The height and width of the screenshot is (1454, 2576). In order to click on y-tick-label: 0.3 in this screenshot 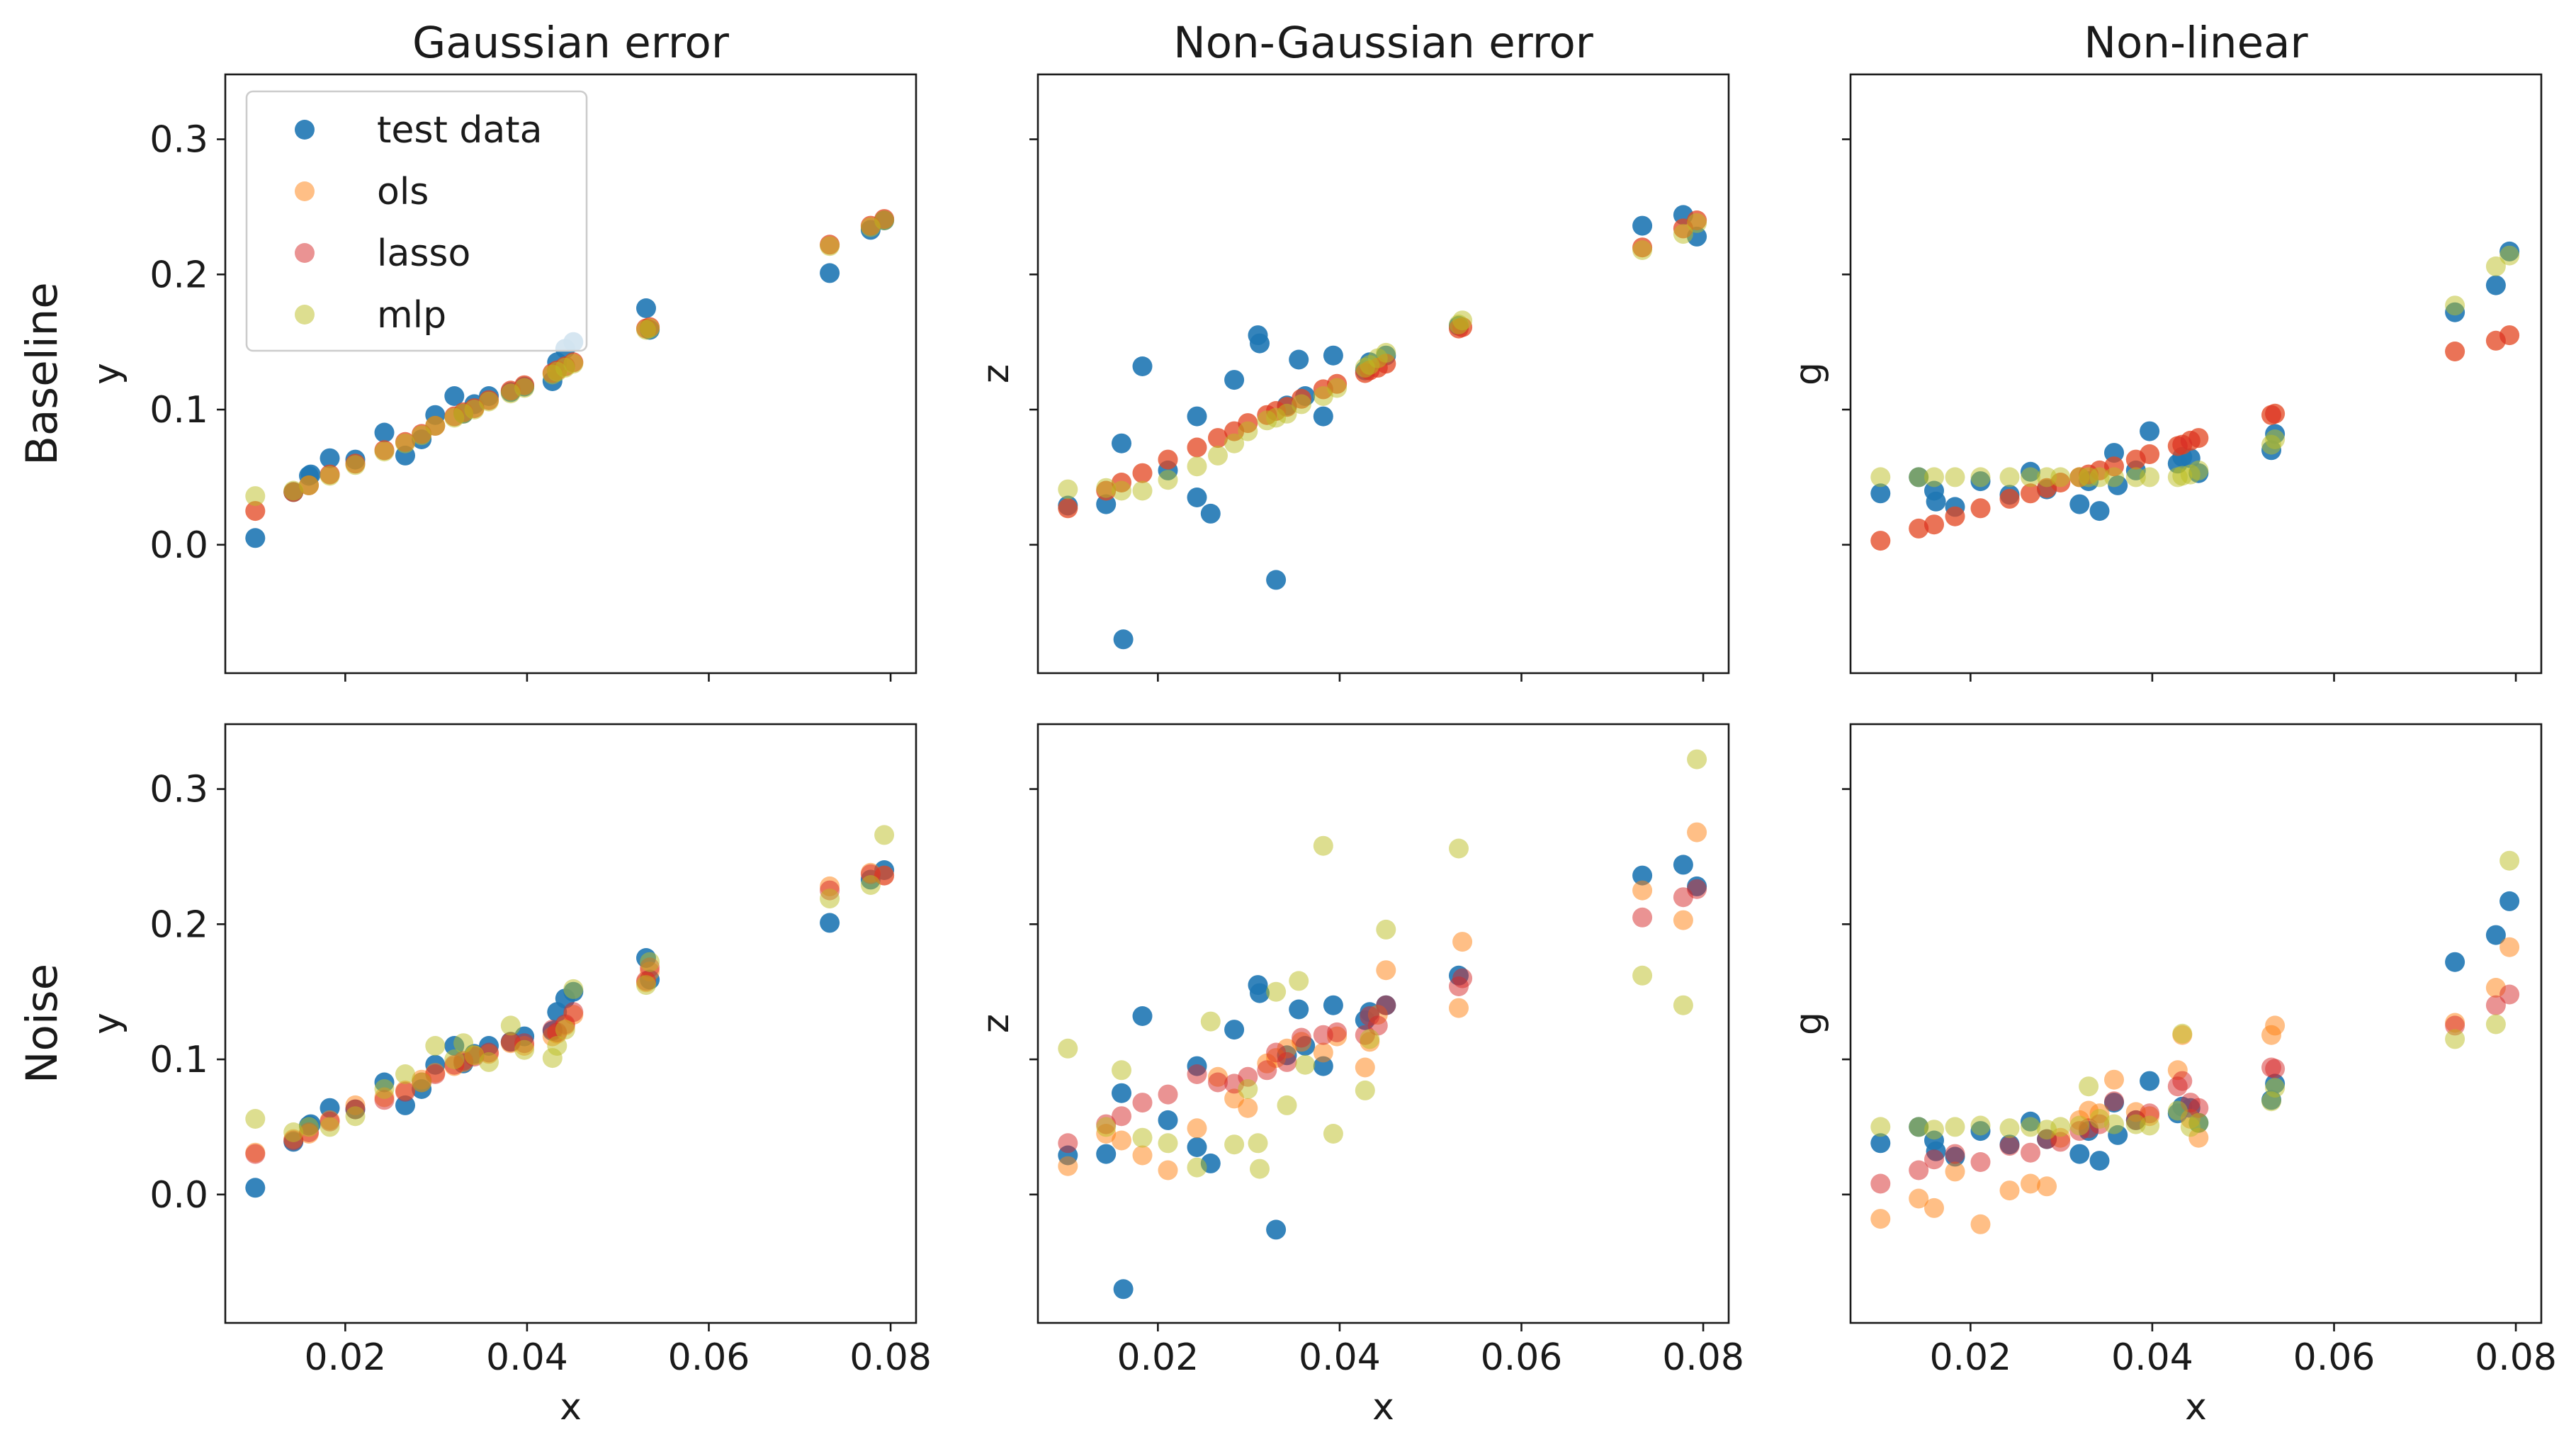, I will do `click(178, 790)`.